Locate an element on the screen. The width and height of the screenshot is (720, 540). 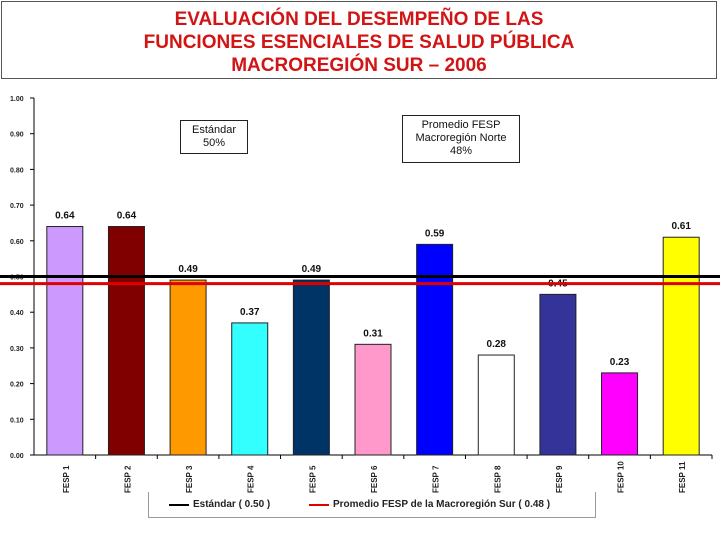
legend-swatch-standard is located at coordinates (179, 504).